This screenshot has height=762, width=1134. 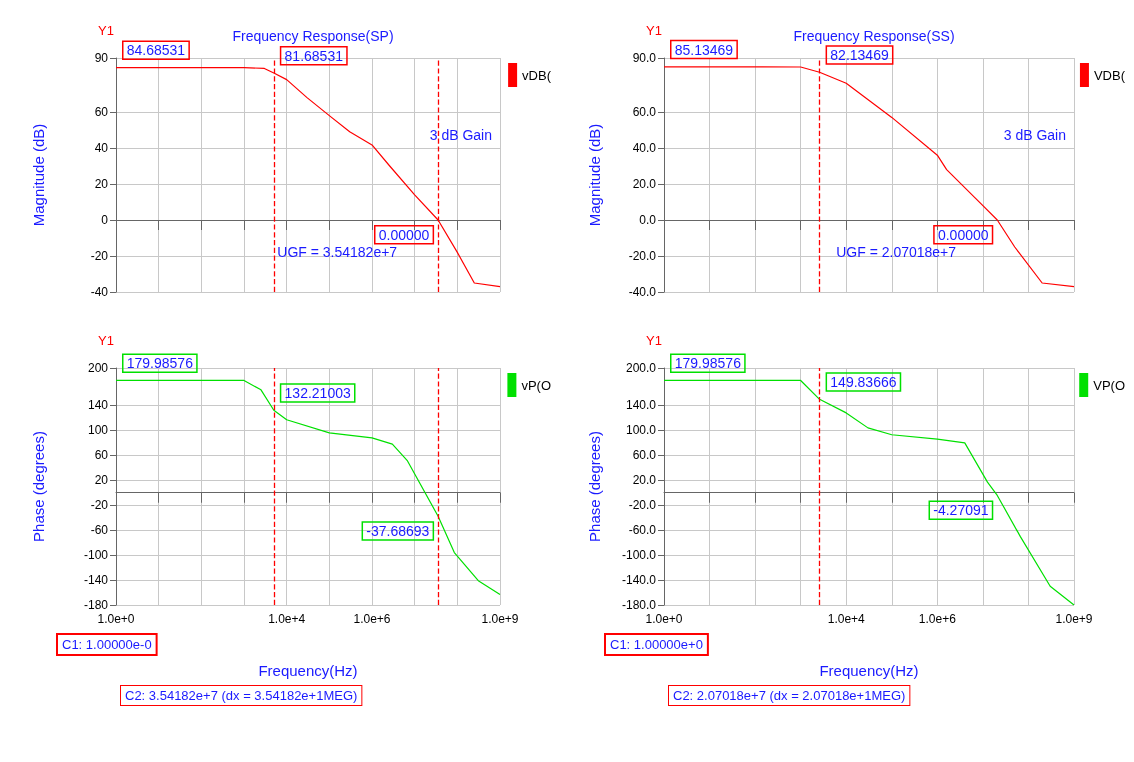 What do you see at coordinates (101, 58) in the screenshot?
I see `y-tick-label: 90` at bounding box center [101, 58].